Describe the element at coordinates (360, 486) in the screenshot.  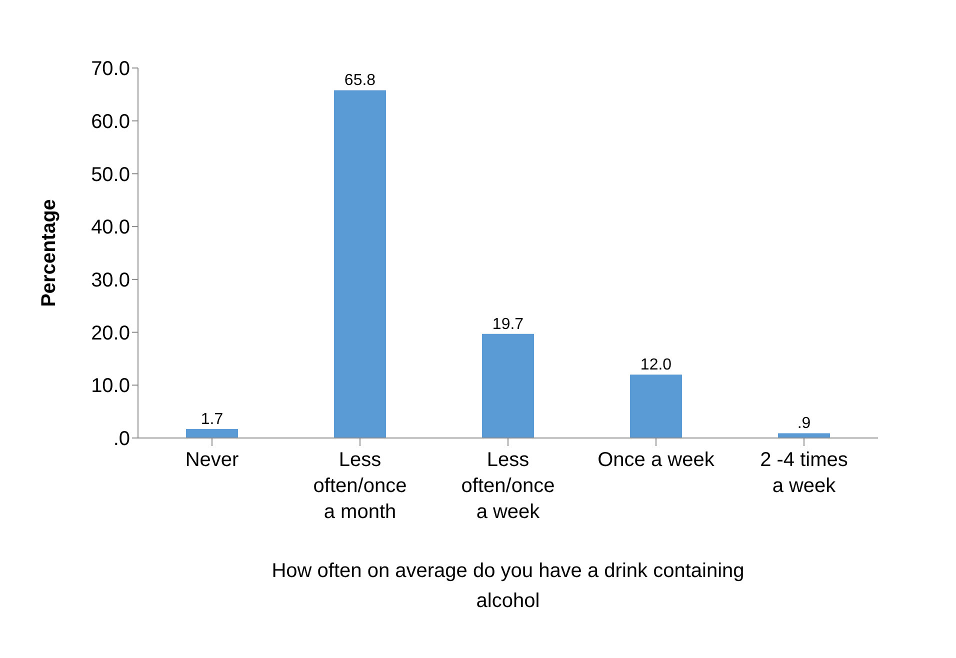
I see `x-tick-label: Less often/once a month` at that location.